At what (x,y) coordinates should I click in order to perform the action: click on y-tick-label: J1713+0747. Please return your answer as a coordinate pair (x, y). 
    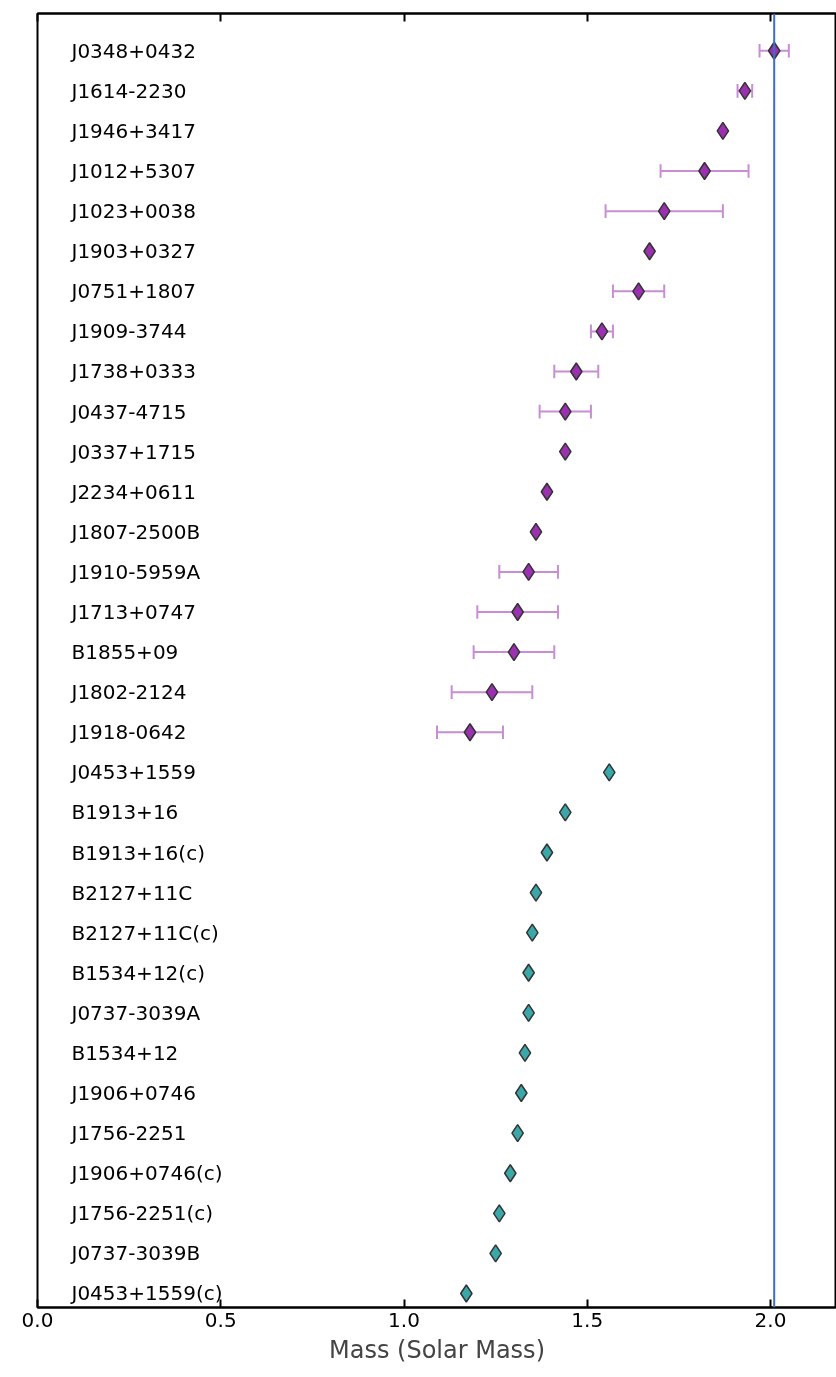
    Looking at the image, I should click on (132, 612).